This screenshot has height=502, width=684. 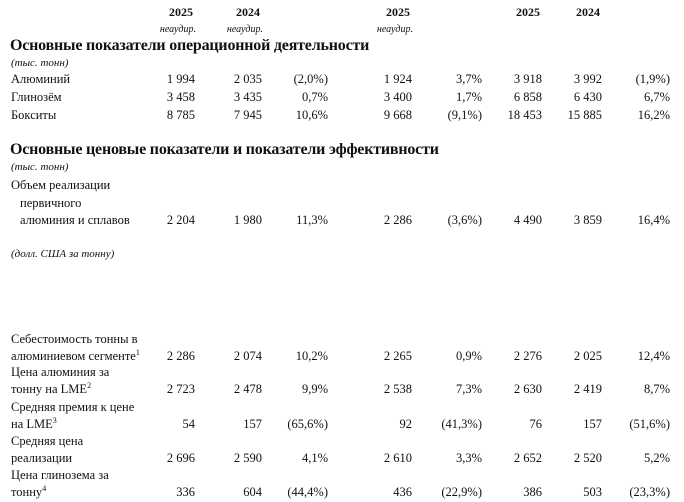 I want to click on row-label: тонну4, so click(x=29, y=492).